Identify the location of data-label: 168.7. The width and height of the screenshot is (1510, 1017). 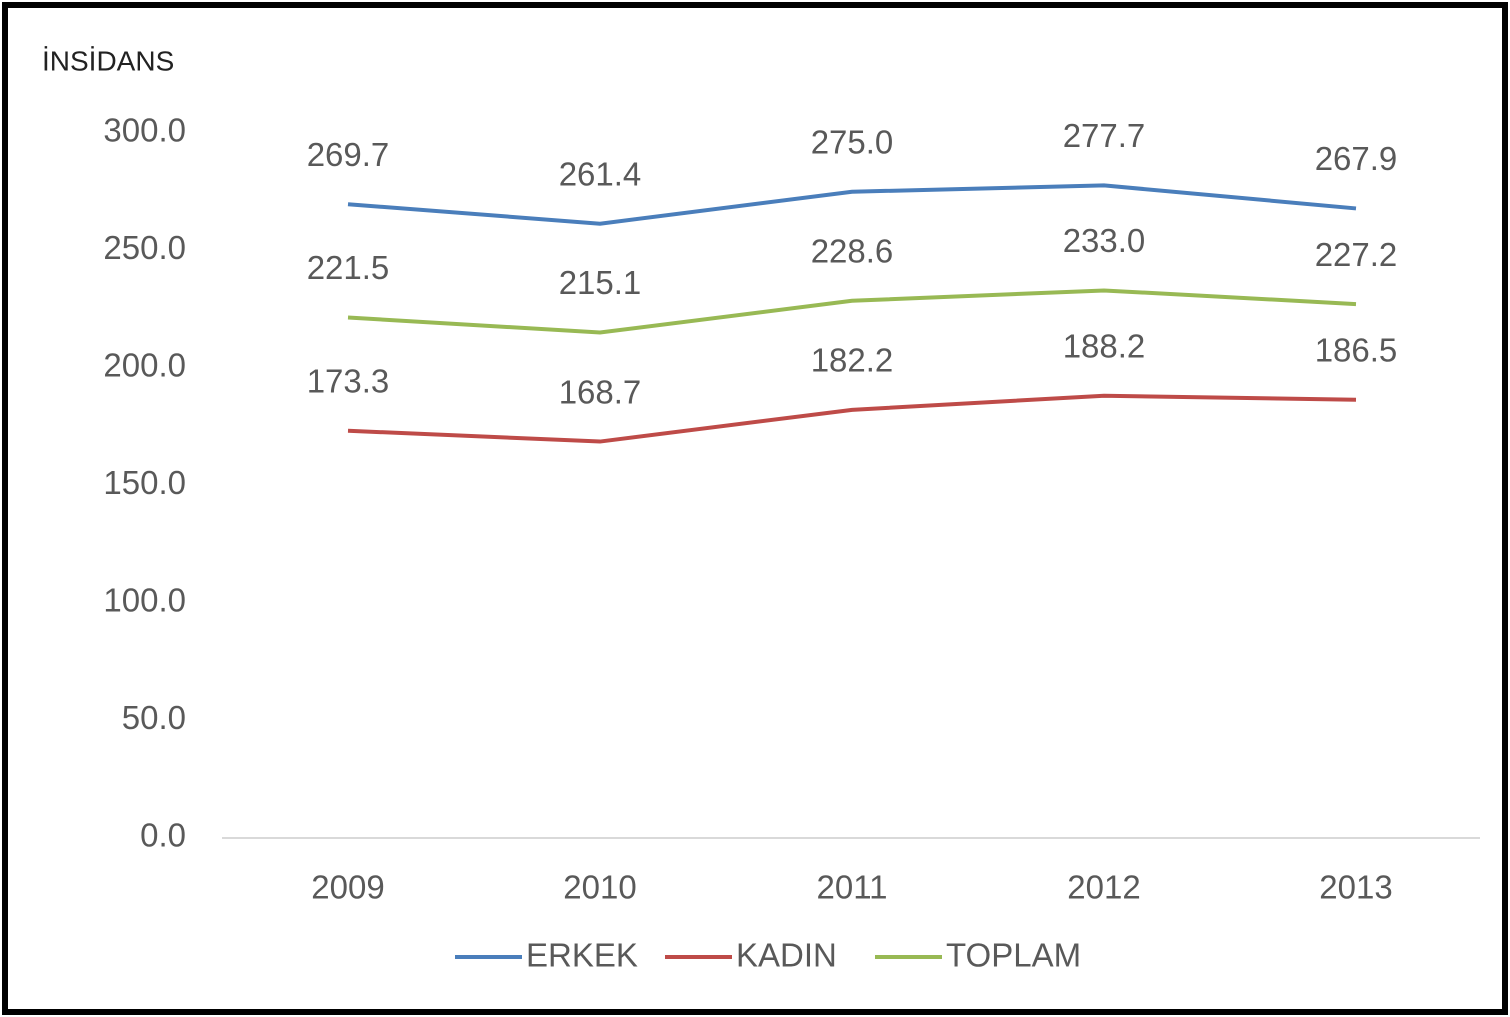
(600, 391).